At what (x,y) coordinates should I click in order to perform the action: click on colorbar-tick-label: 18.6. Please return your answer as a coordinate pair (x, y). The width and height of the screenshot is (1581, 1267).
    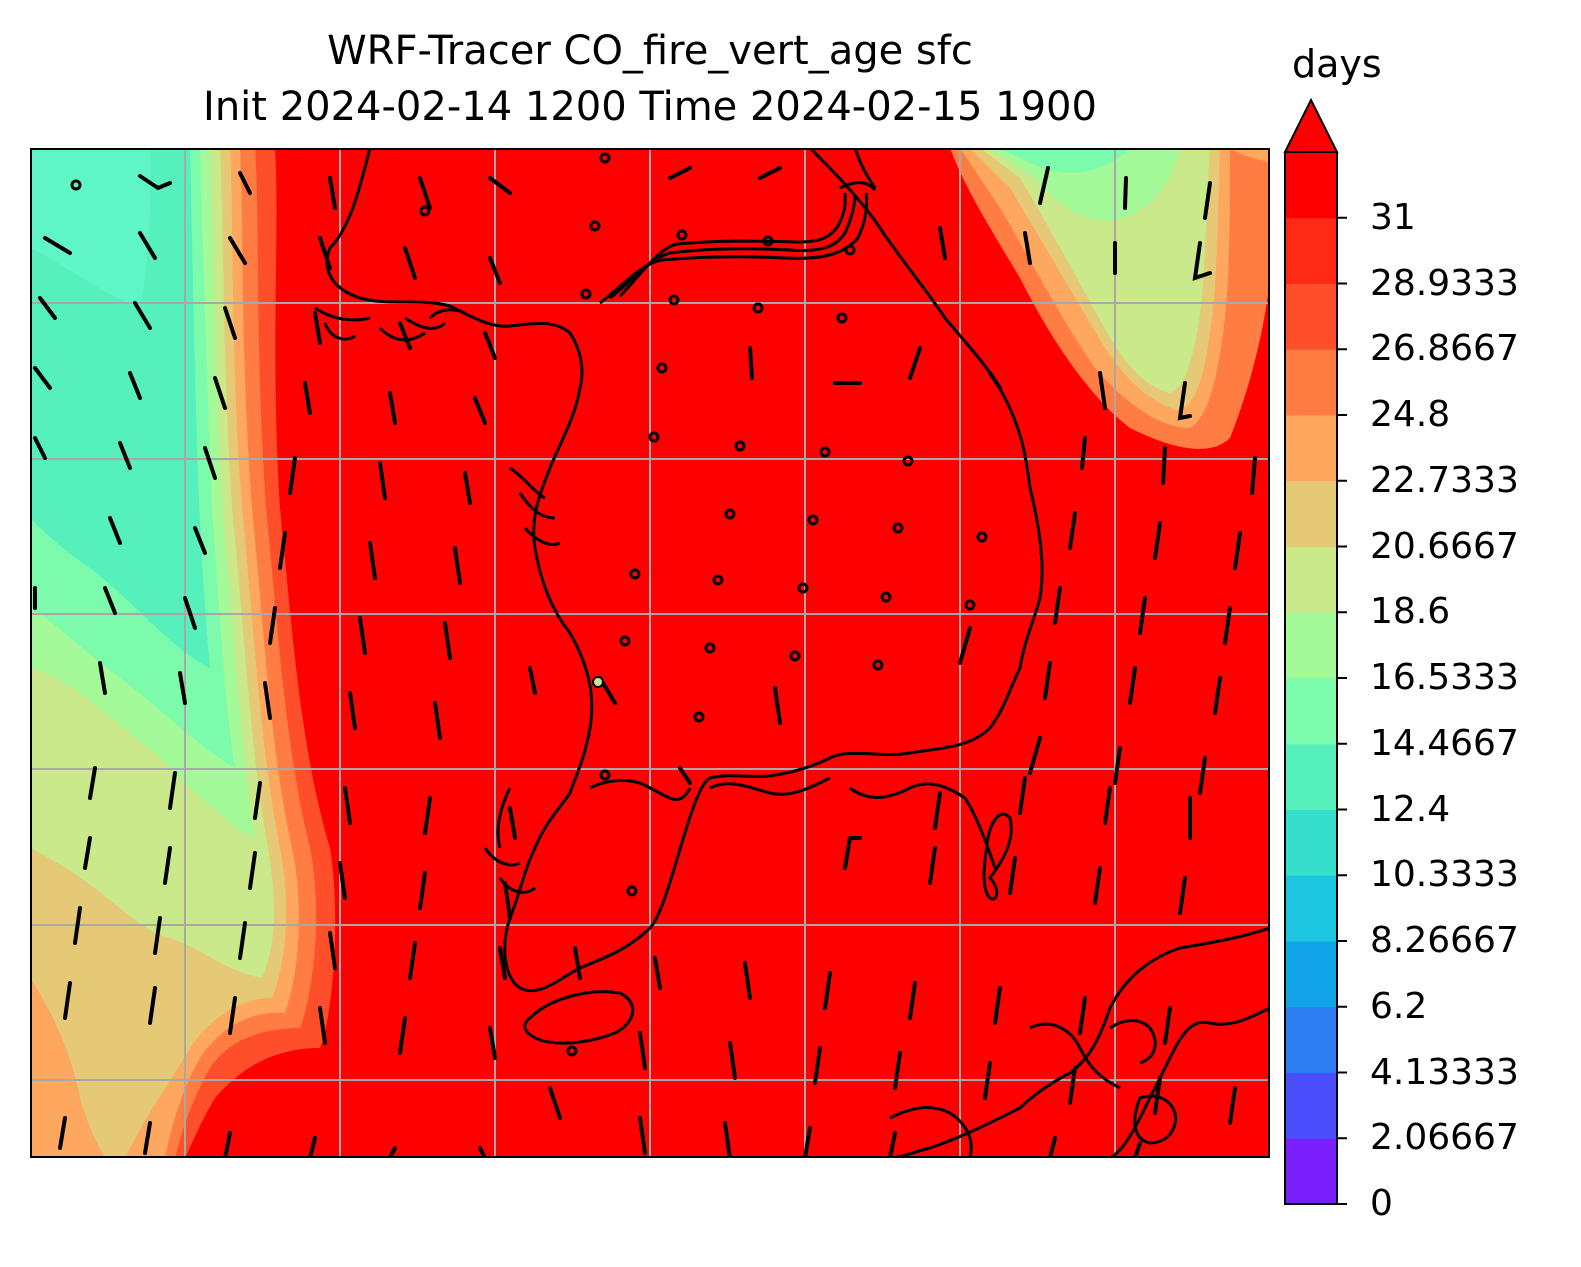
    Looking at the image, I should click on (1410, 612).